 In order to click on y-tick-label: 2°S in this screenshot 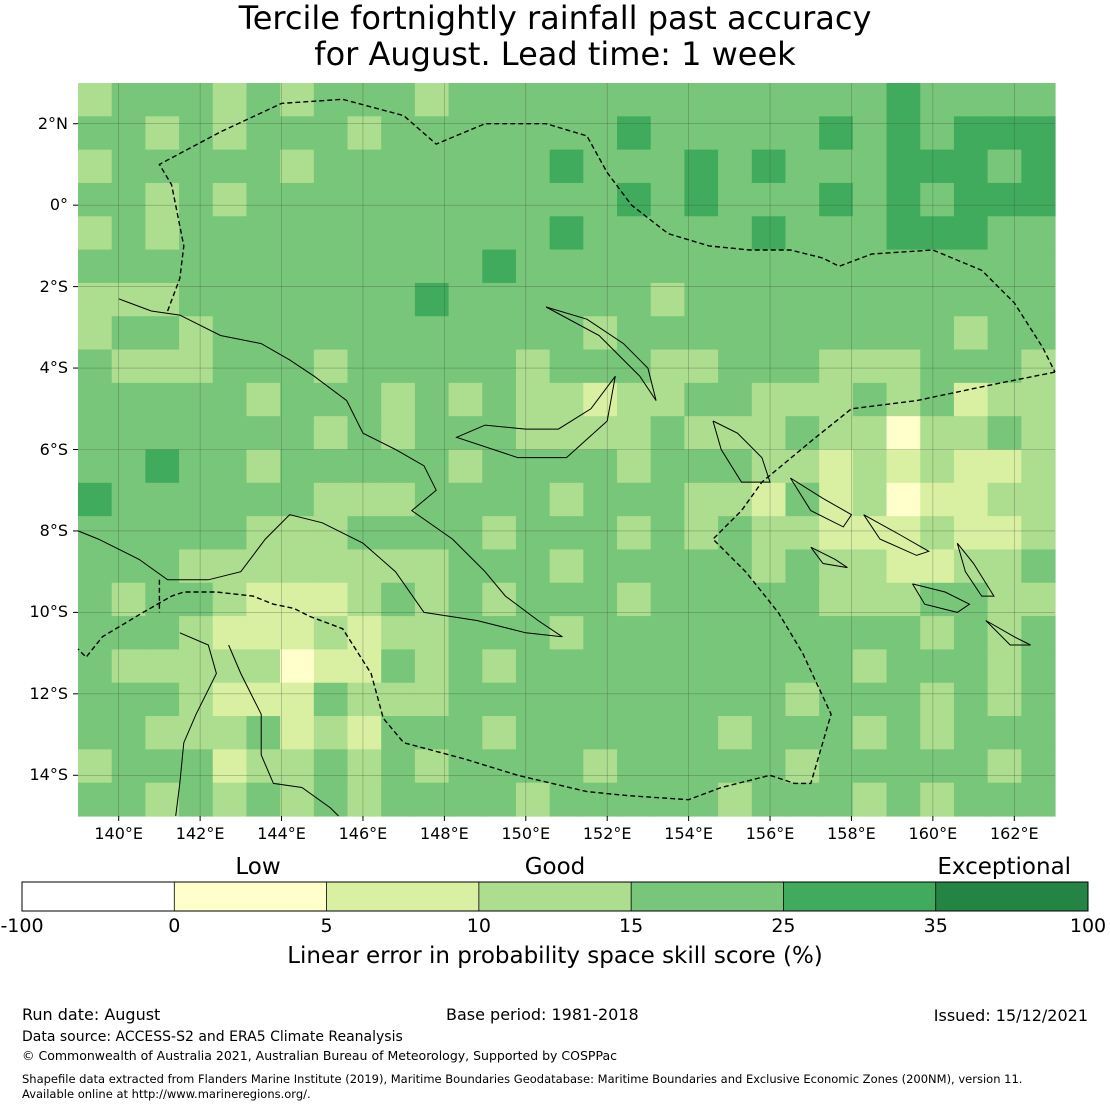, I will do `click(53, 286)`.